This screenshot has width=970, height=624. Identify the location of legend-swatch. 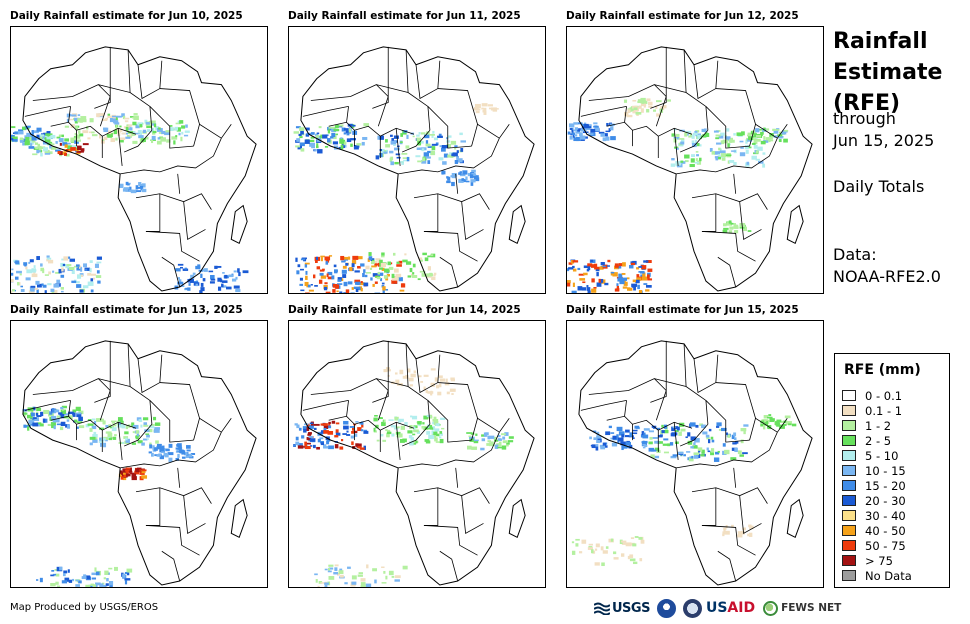
(849, 500).